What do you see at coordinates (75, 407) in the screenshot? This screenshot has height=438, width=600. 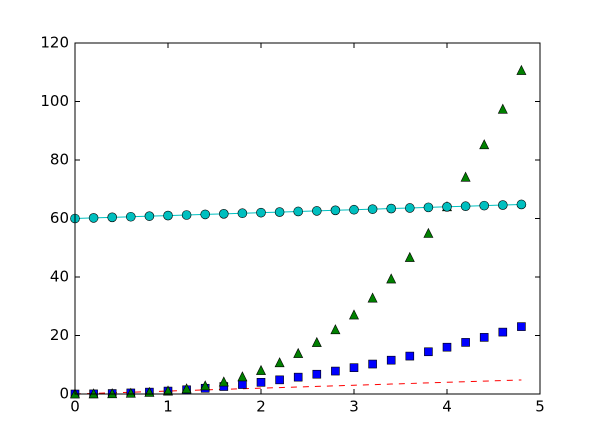 I see `x-tick-label: 0` at bounding box center [75, 407].